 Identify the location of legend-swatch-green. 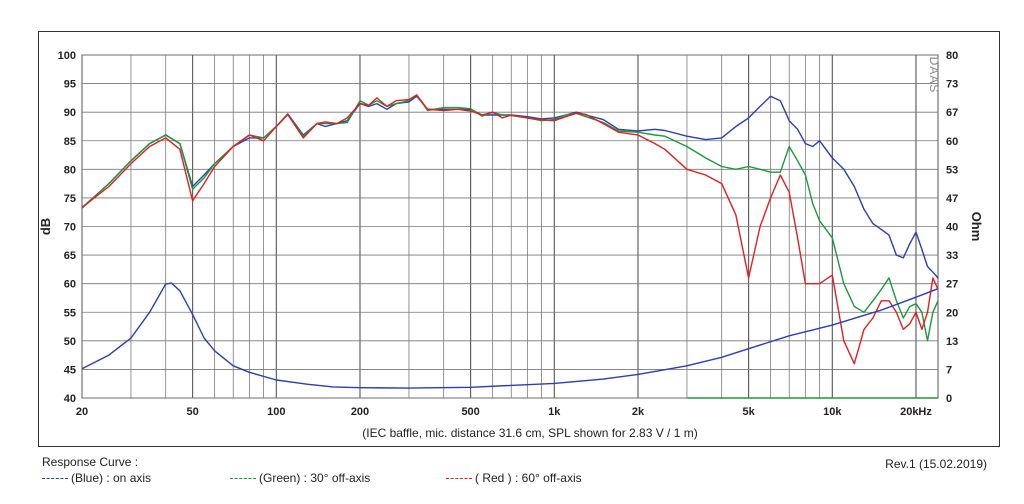
(243, 478).